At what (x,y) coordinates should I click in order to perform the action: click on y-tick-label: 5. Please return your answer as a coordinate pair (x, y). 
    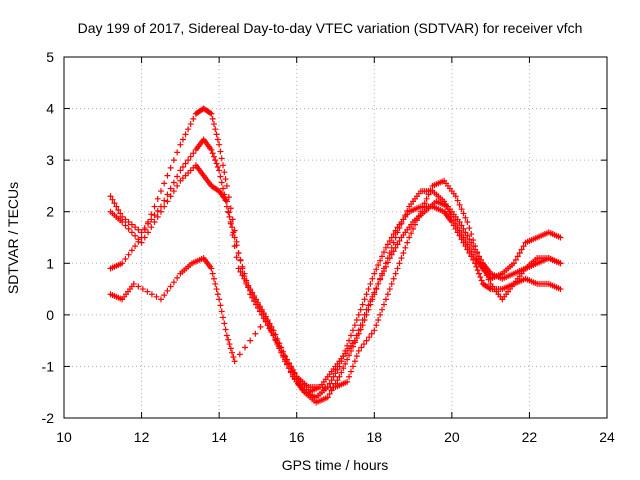
    Looking at the image, I should click on (50, 57).